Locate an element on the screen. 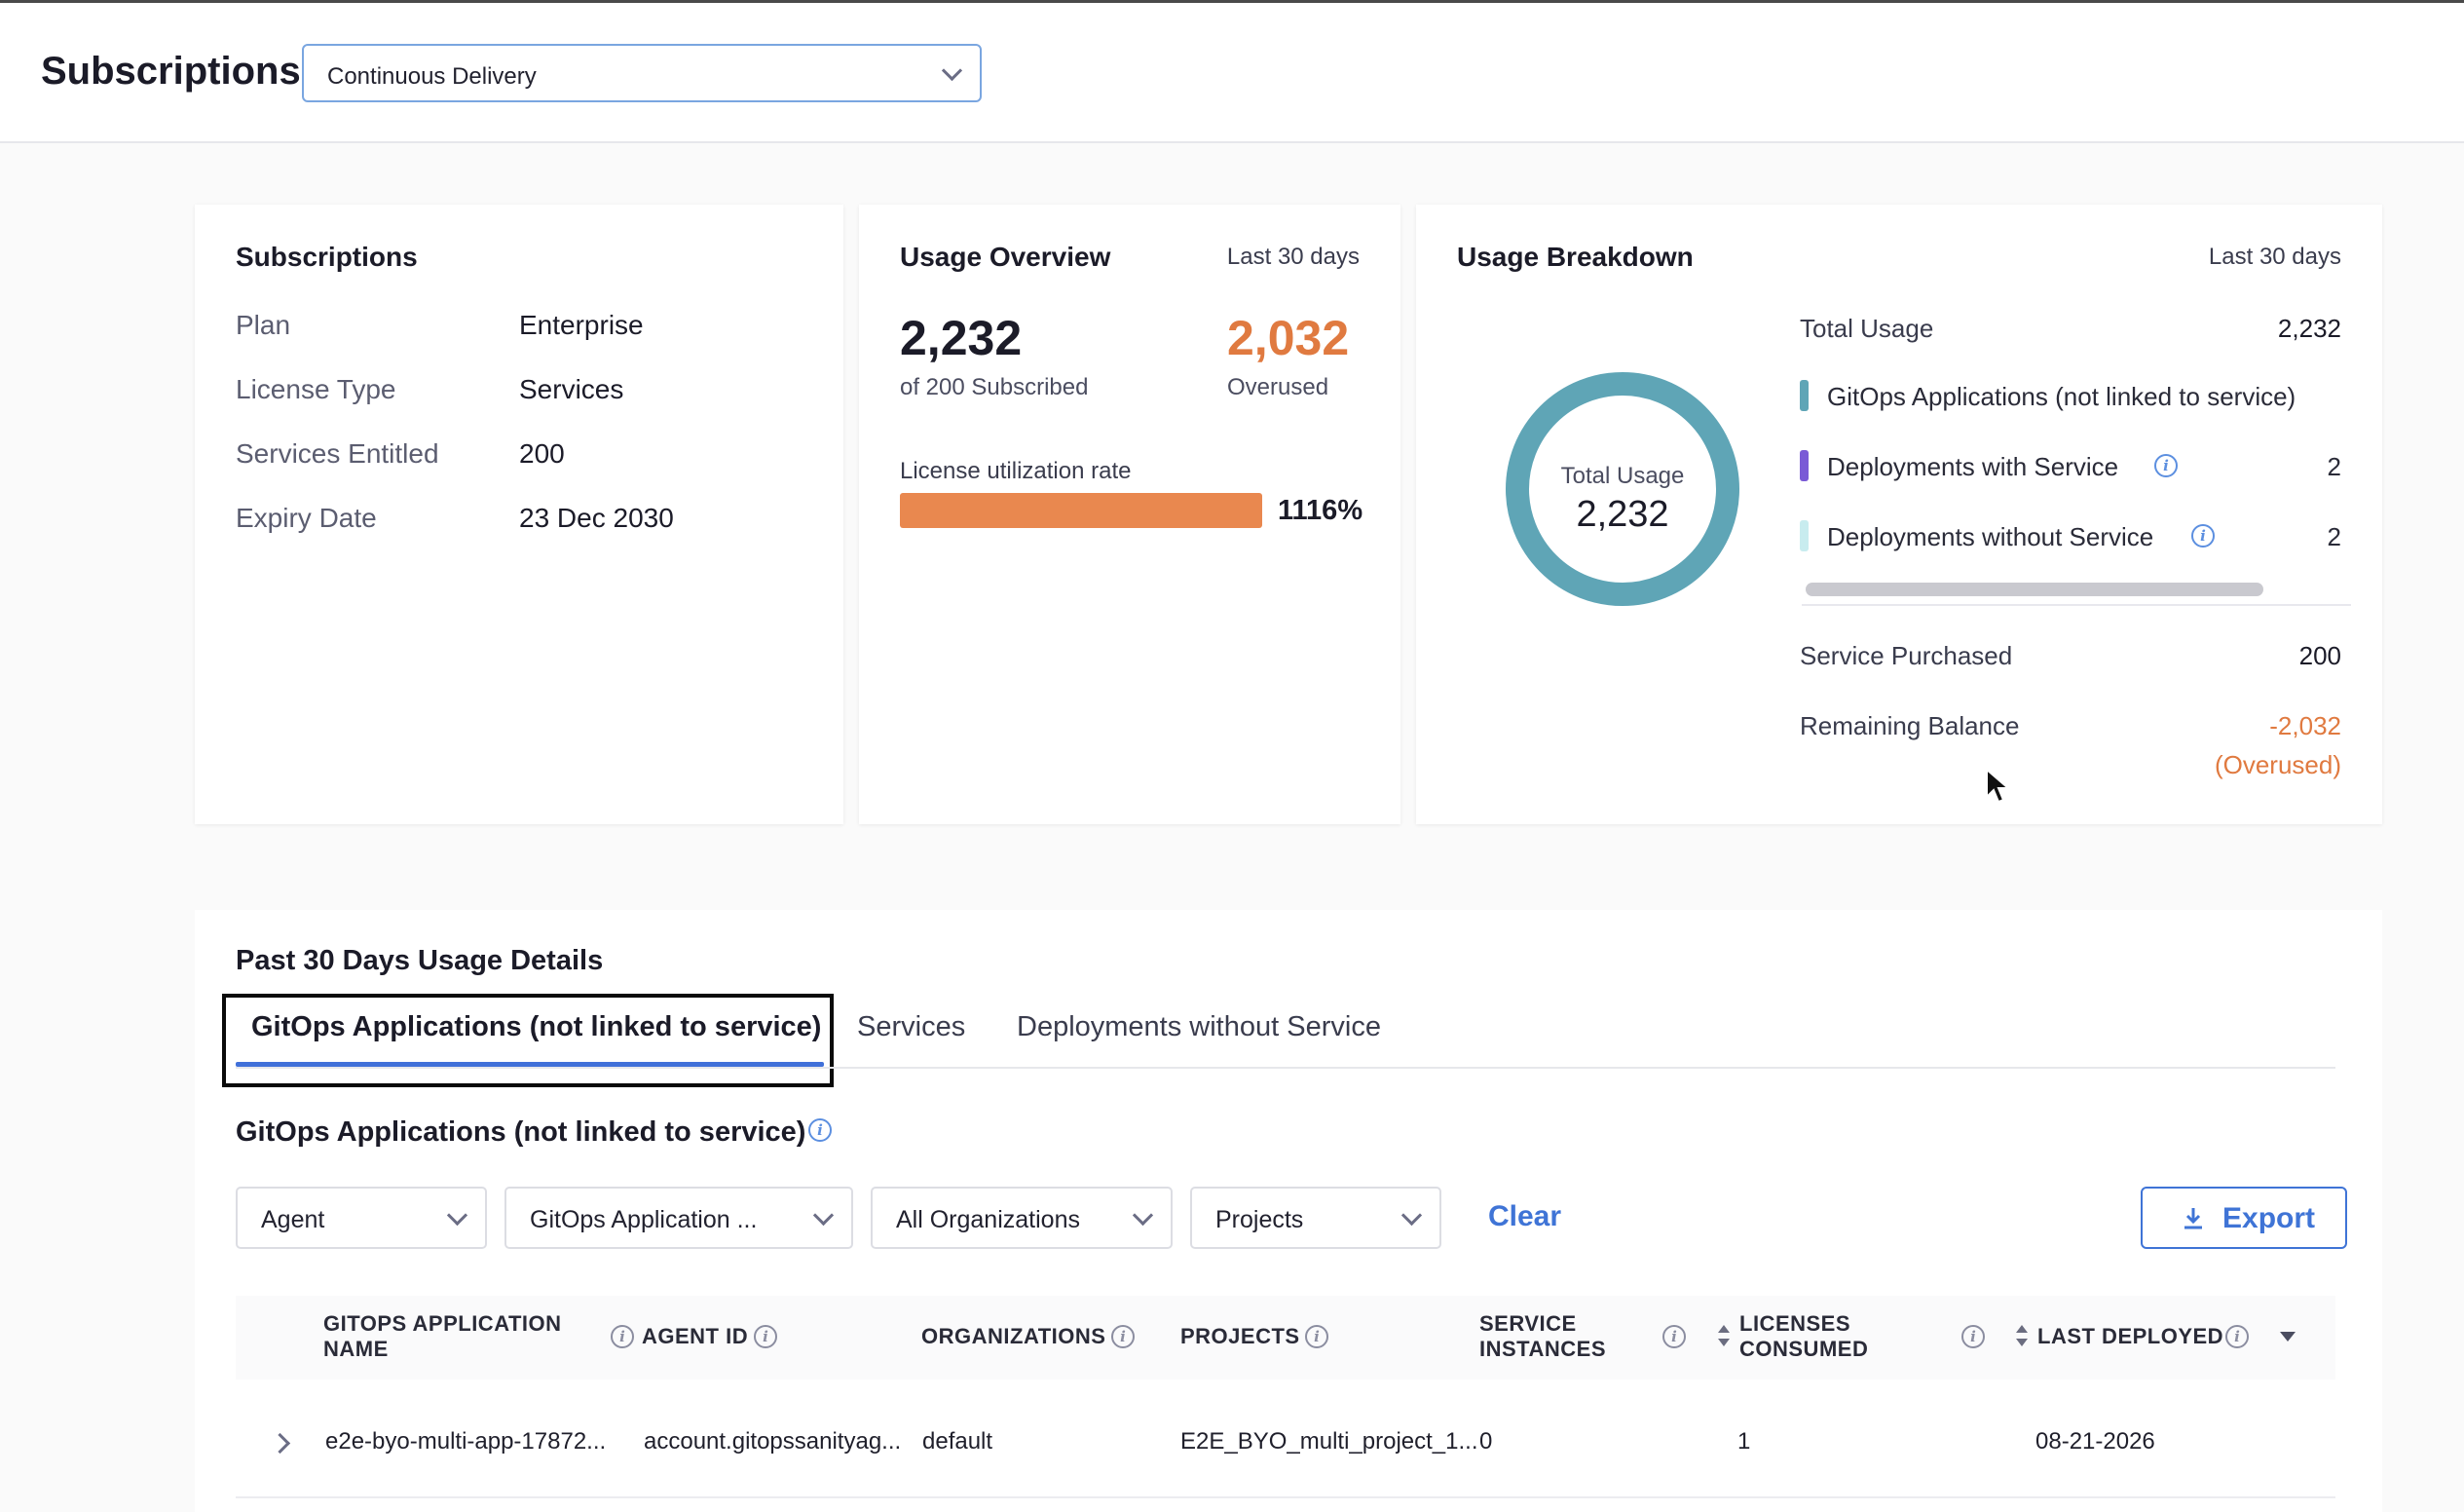  usage-breakdown-title: Usage Breakdown is located at coordinates (1575, 257).